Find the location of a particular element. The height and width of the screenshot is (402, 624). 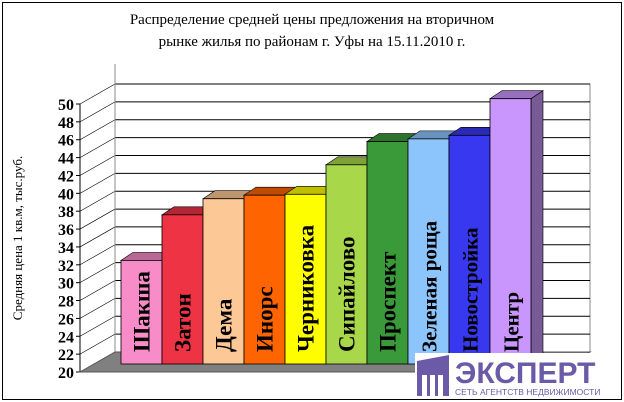

logo-building-icon: ЭКСПЕРТ СЕТЬ АГЕНТСТВ НЕДВИЖИМОСТИ is located at coordinates (508, 376).